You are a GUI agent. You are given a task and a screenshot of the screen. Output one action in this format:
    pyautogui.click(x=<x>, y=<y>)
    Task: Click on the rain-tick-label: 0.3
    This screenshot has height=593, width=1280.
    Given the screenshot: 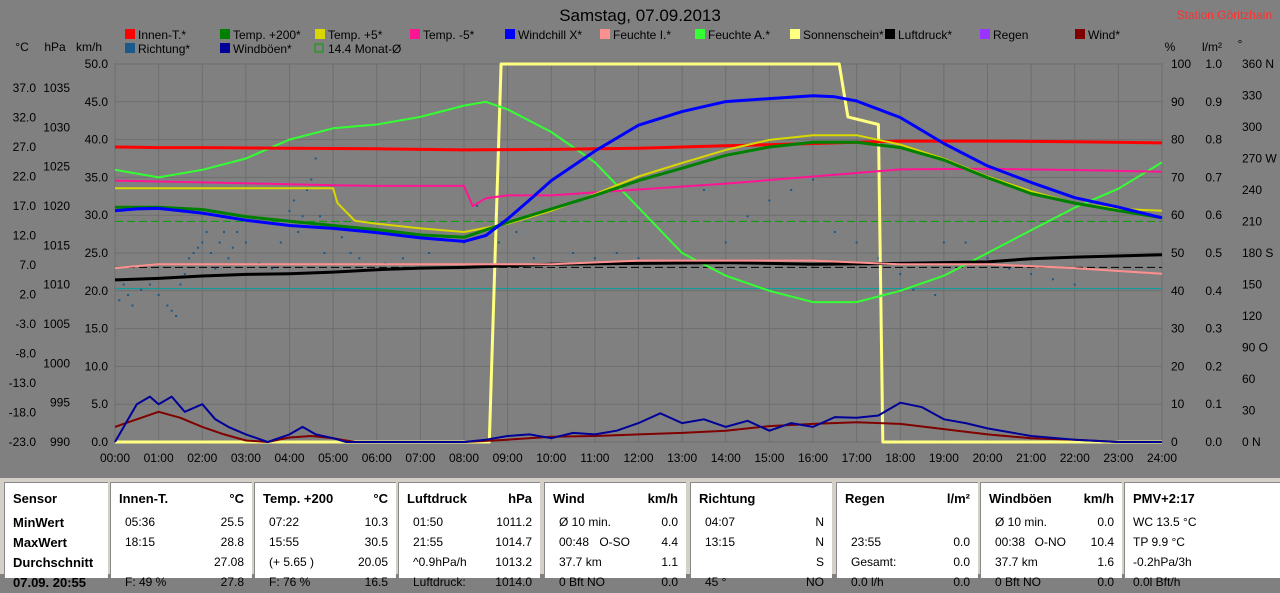 What is the action you would take?
    pyautogui.click(x=1213, y=329)
    